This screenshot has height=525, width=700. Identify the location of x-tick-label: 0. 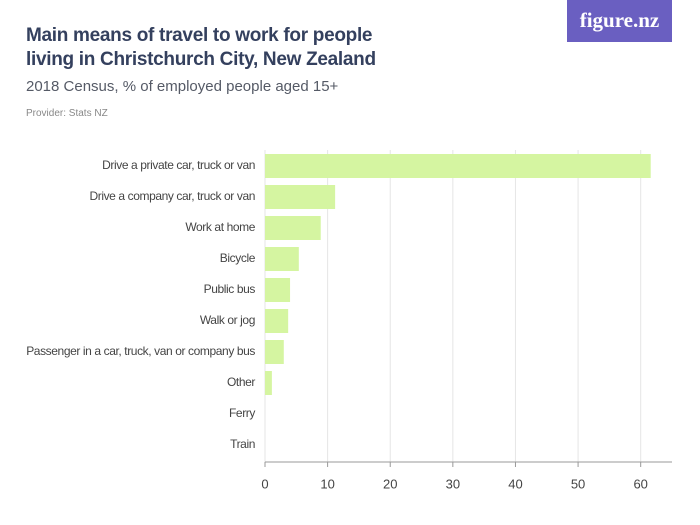
(264, 483).